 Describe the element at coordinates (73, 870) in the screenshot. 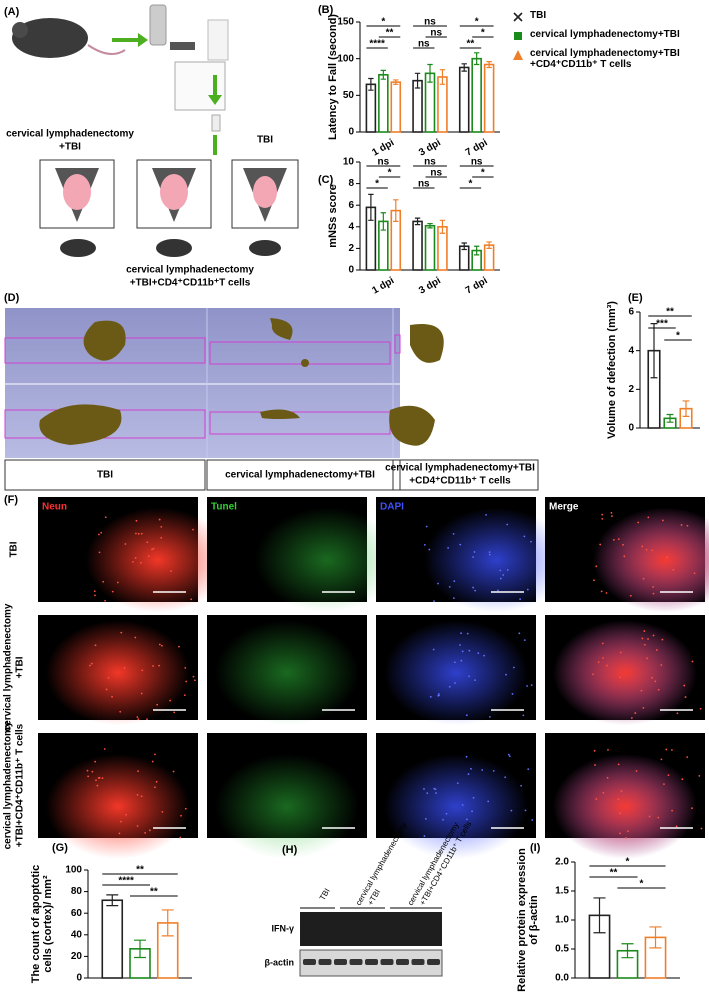

I see `y-tick-label: 100` at that location.